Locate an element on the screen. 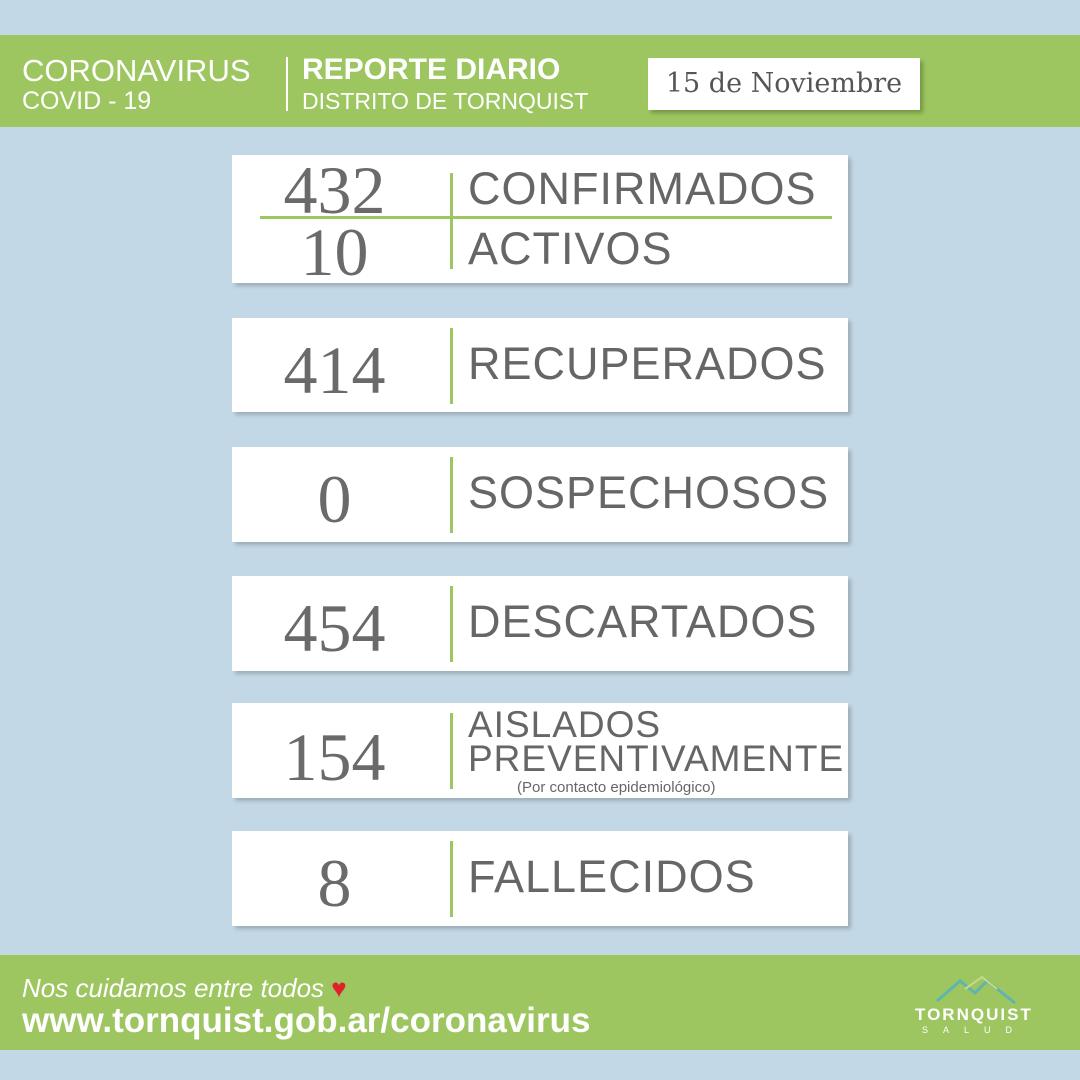 The height and width of the screenshot is (1080, 1080). header-divider is located at coordinates (287, 84).